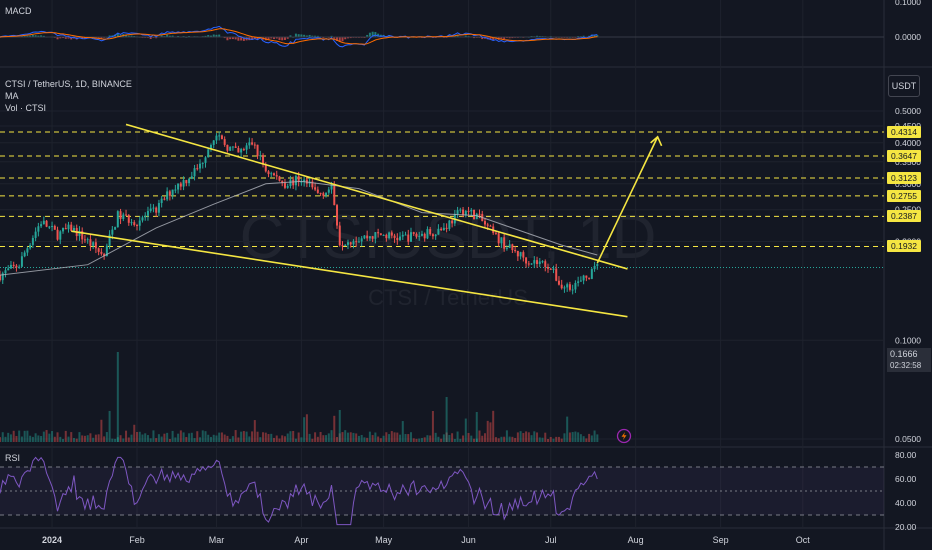 This screenshot has width=932, height=550. I want to click on macd-indicator-label: MACD, so click(18, 11).